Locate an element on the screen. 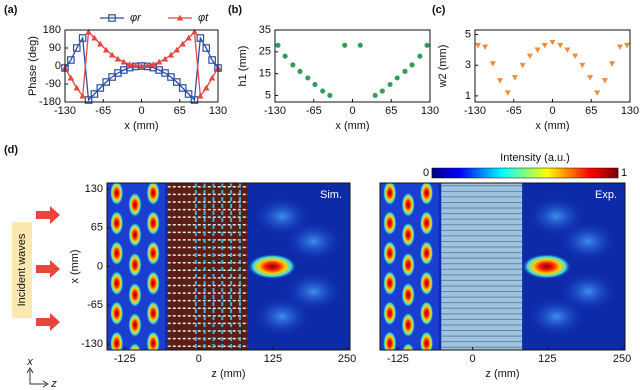 The width and height of the screenshot is (640, 390). x-tick-label: 250 is located at coordinates (622, 359).